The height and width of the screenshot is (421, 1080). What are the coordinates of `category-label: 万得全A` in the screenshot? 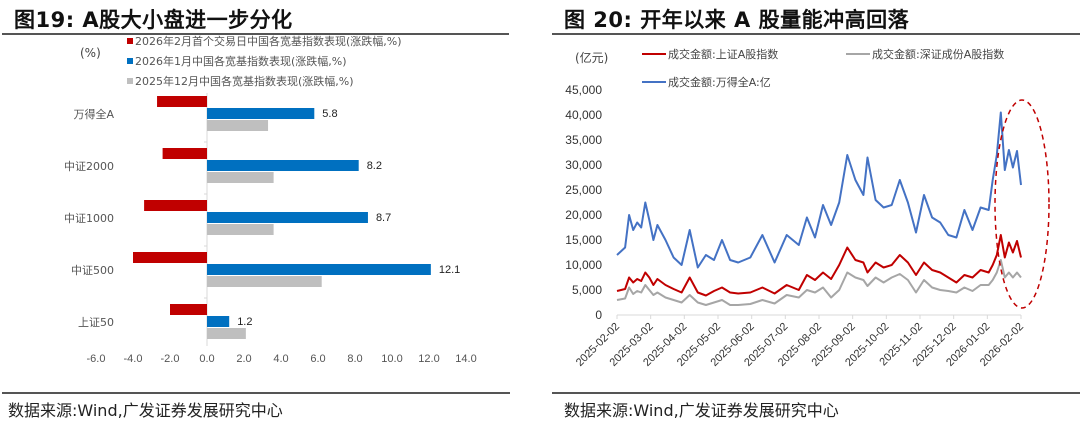 It's located at (93, 114).